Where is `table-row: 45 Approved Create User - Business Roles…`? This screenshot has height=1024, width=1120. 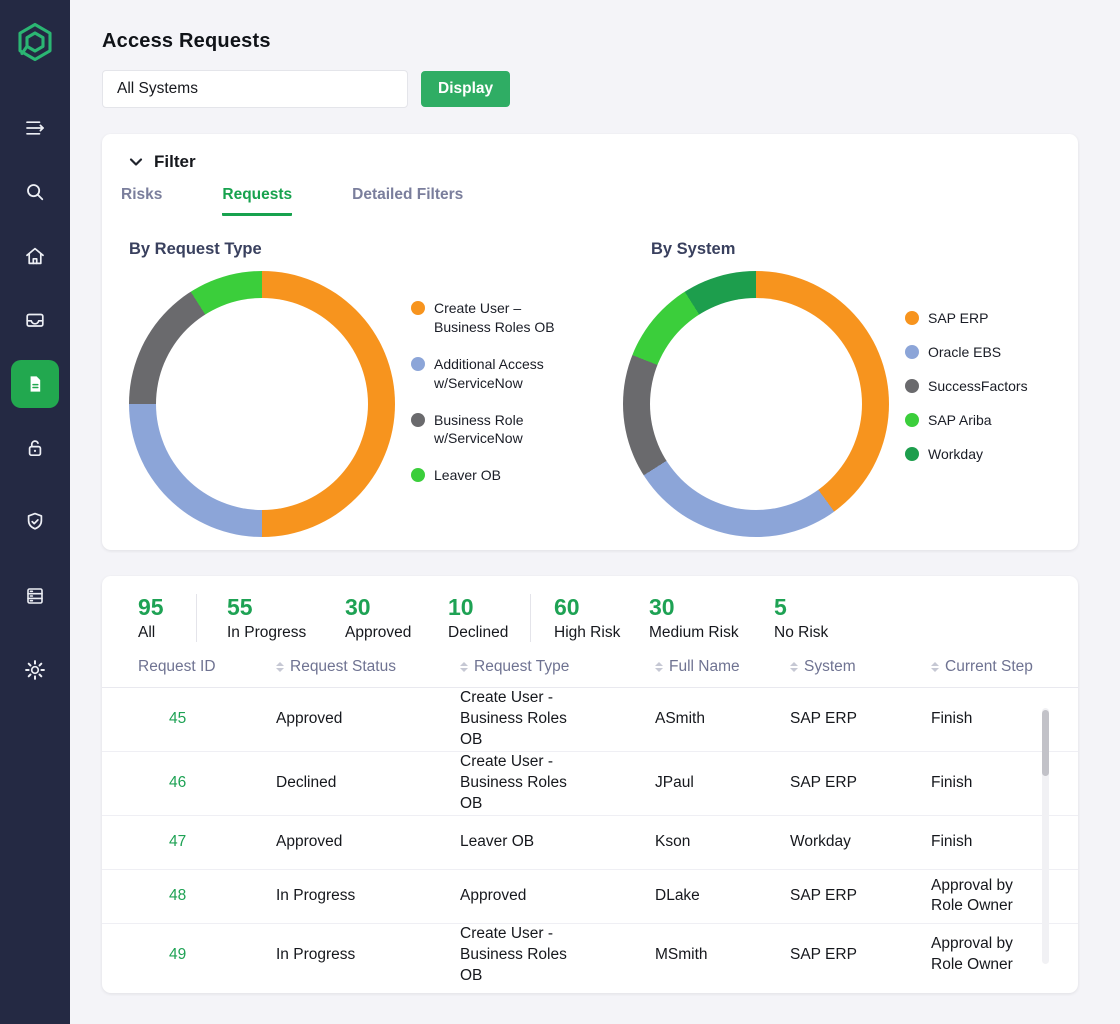 table-row: 45 Approved Create User - Business Roles… is located at coordinates (590, 720).